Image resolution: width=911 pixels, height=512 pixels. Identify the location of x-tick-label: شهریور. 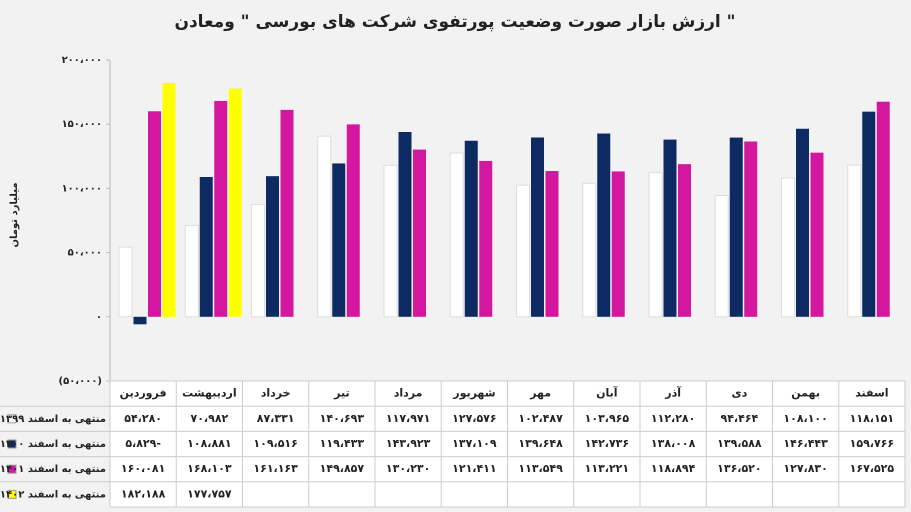
(473, 393).